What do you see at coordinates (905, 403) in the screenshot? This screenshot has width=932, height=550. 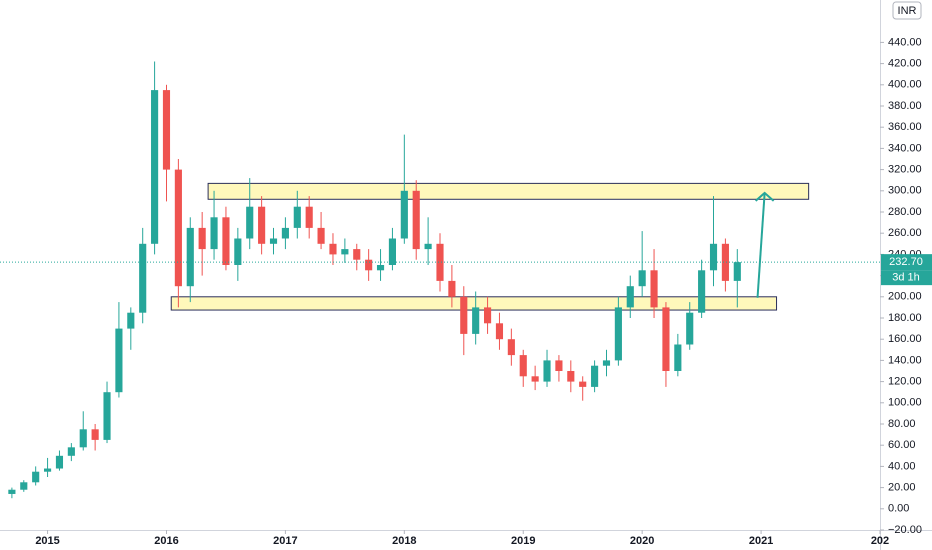 I see `y-tick-label: 100.00` at bounding box center [905, 403].